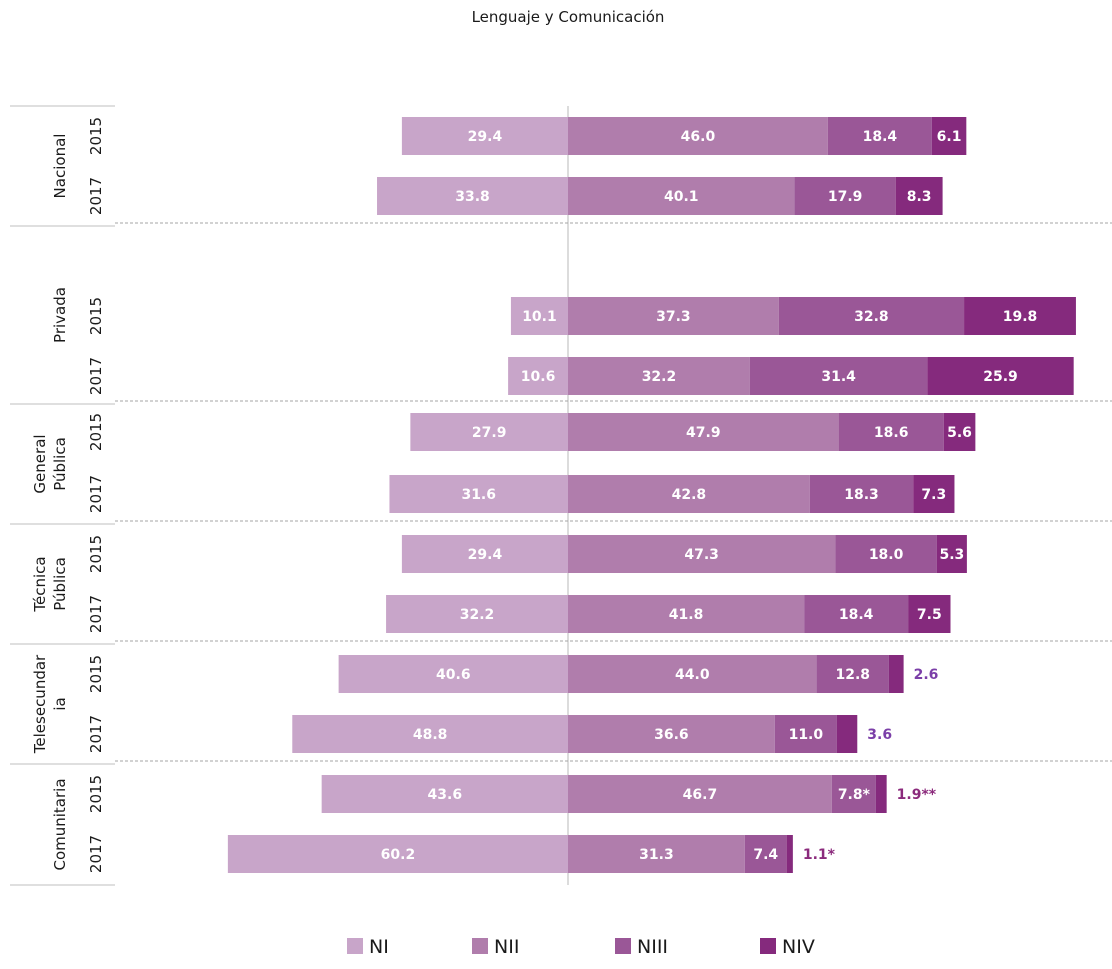 The image size is (1112, 969). Describe the element at coordinates (671, 735) in the screenshot. I see `data-label: 36.6` at that location.